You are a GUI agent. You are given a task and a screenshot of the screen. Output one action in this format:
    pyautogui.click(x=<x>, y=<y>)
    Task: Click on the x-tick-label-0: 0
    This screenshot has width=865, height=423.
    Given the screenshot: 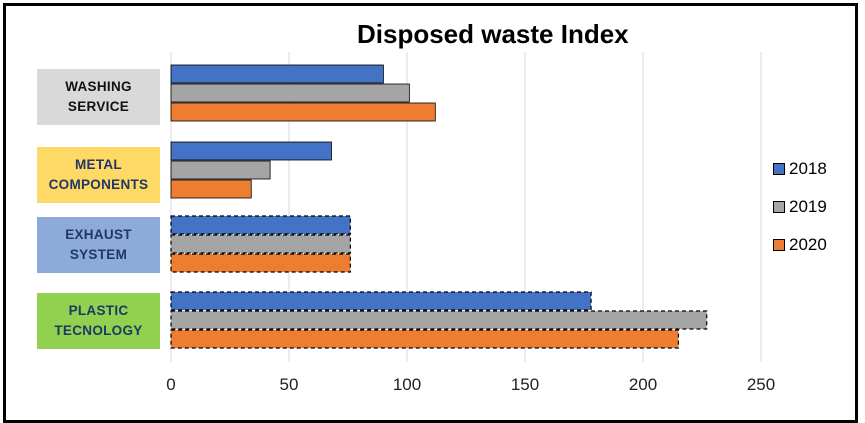 What is the action you would take?
    pyautogui.click(x=170, y=384)
    